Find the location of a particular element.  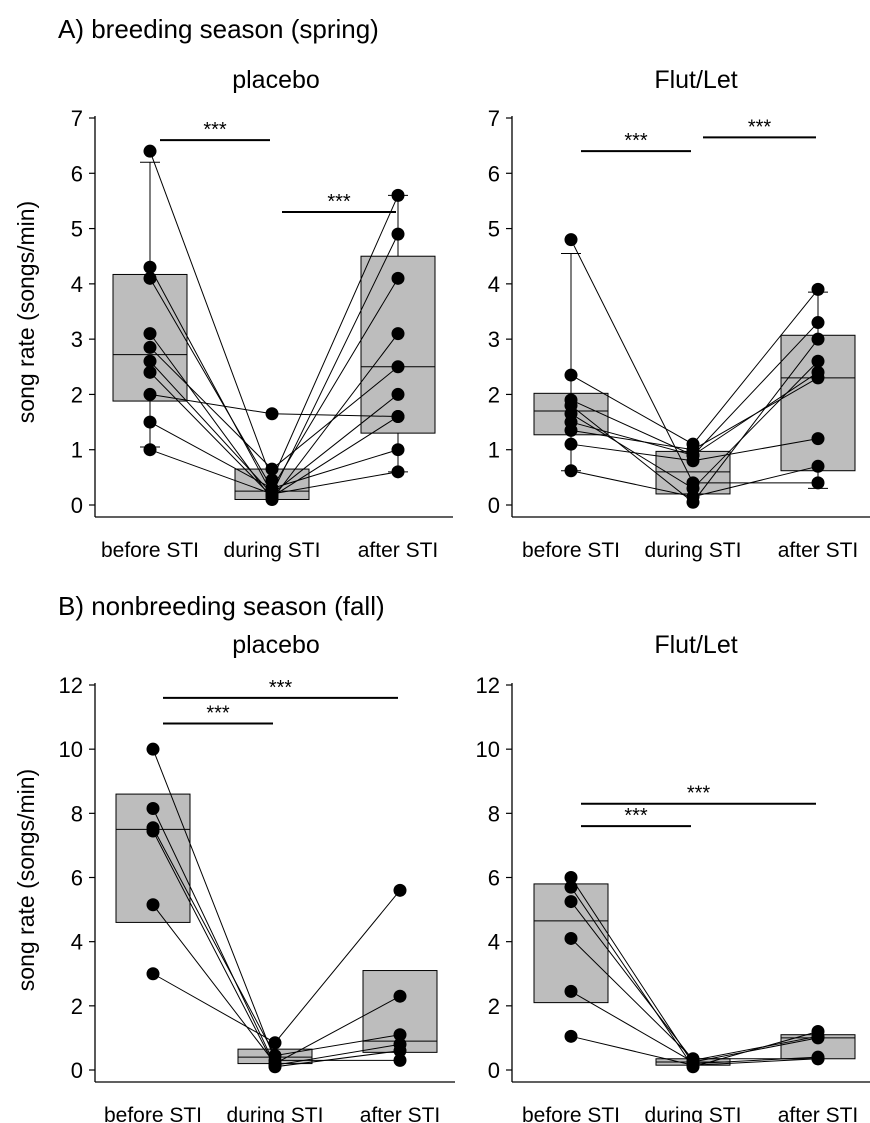

panel-b-placebo-title: placebo is located at coordinates (276, 645).